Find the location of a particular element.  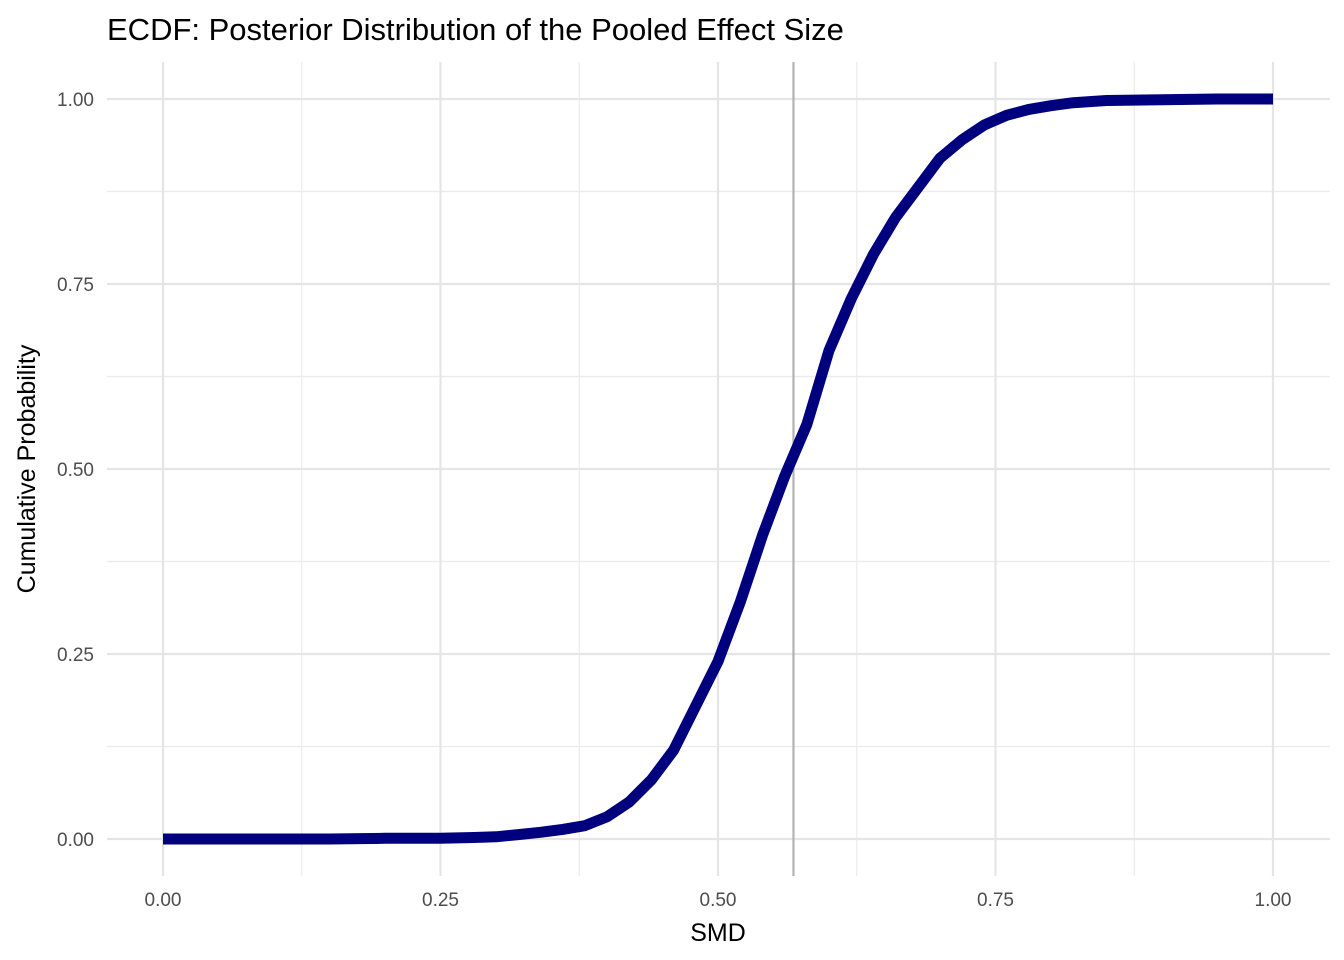

x-tick-label: 1.00 is located at coordinates (1273, 900).